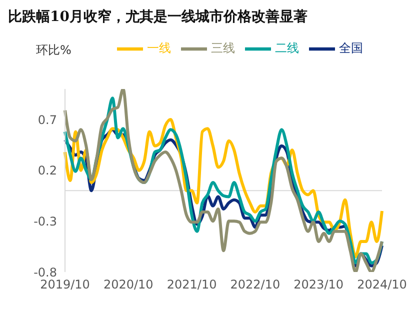 Image resolution: width=419 pixels, height=325 pixels. Describe the element at coordinates (54, 50) in the screenshot. I see `y-axis-title: 环比%` at that location.